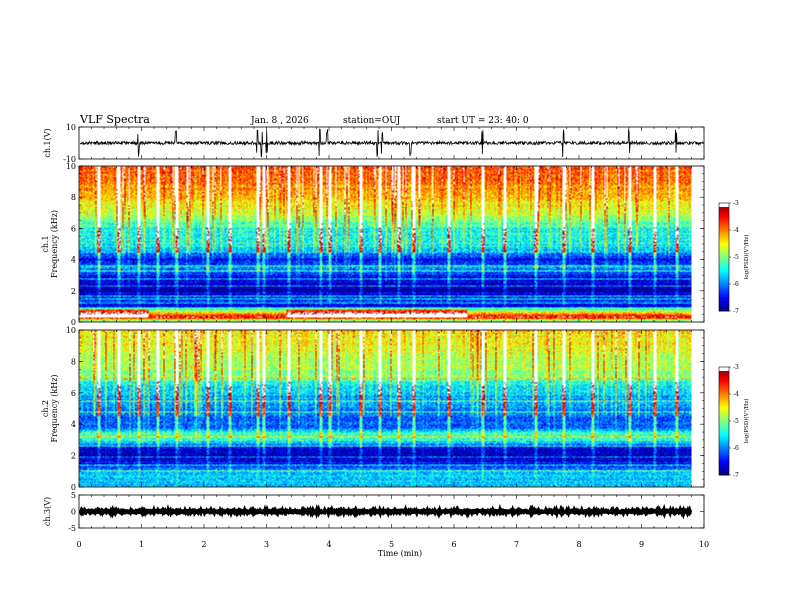  I want to click on ch1-colorbar-tick-label: -7, so click(736, 311).